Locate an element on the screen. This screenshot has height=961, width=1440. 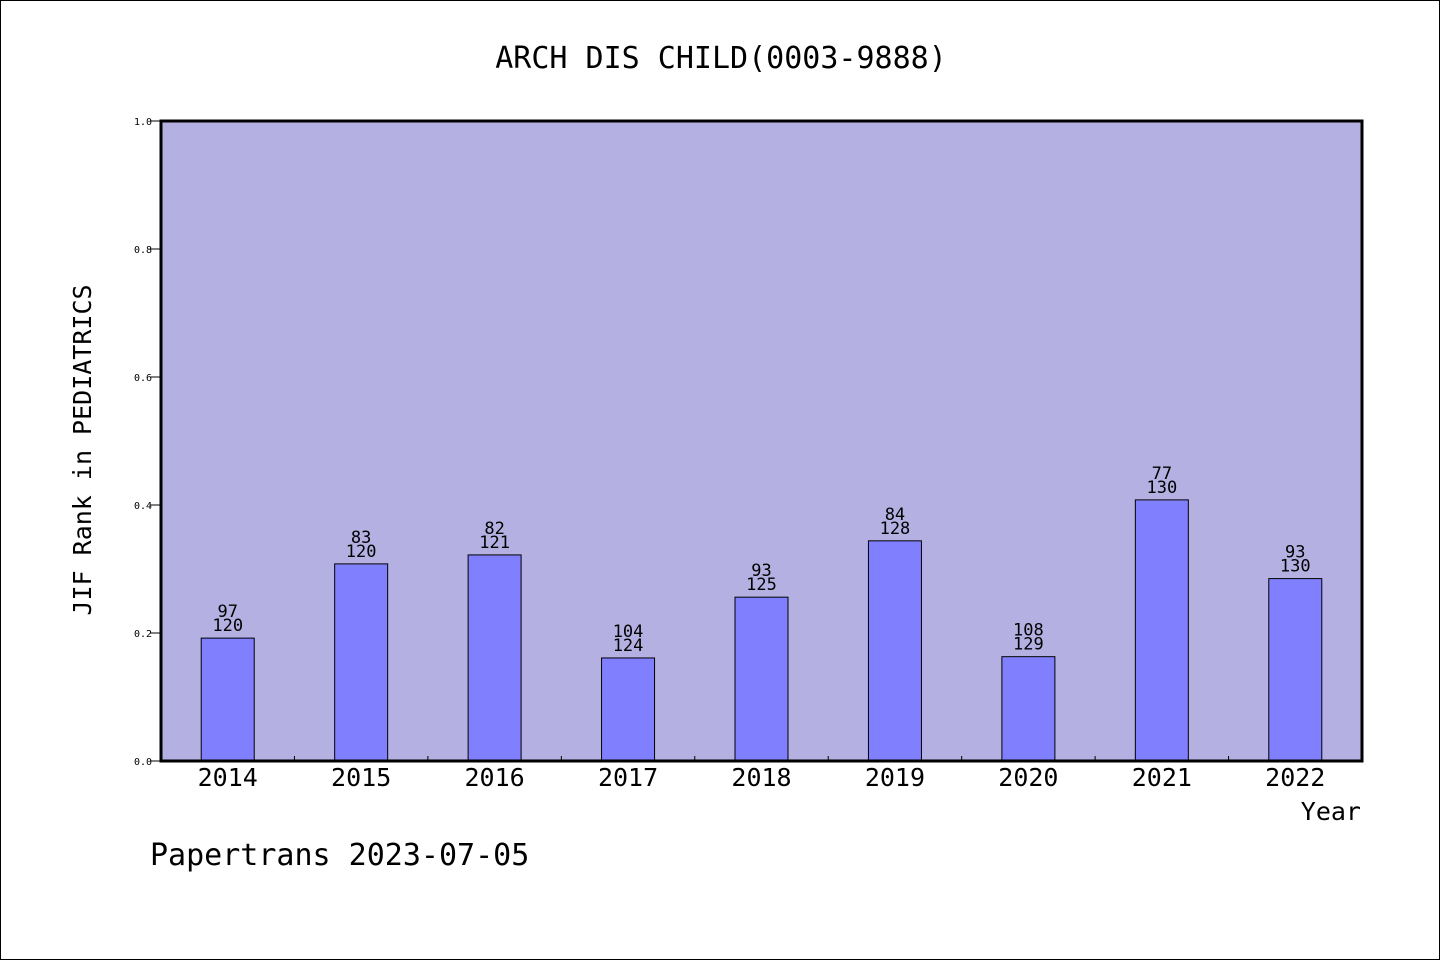
x-tick-label: 2018 is located at coordinates (761, 777).